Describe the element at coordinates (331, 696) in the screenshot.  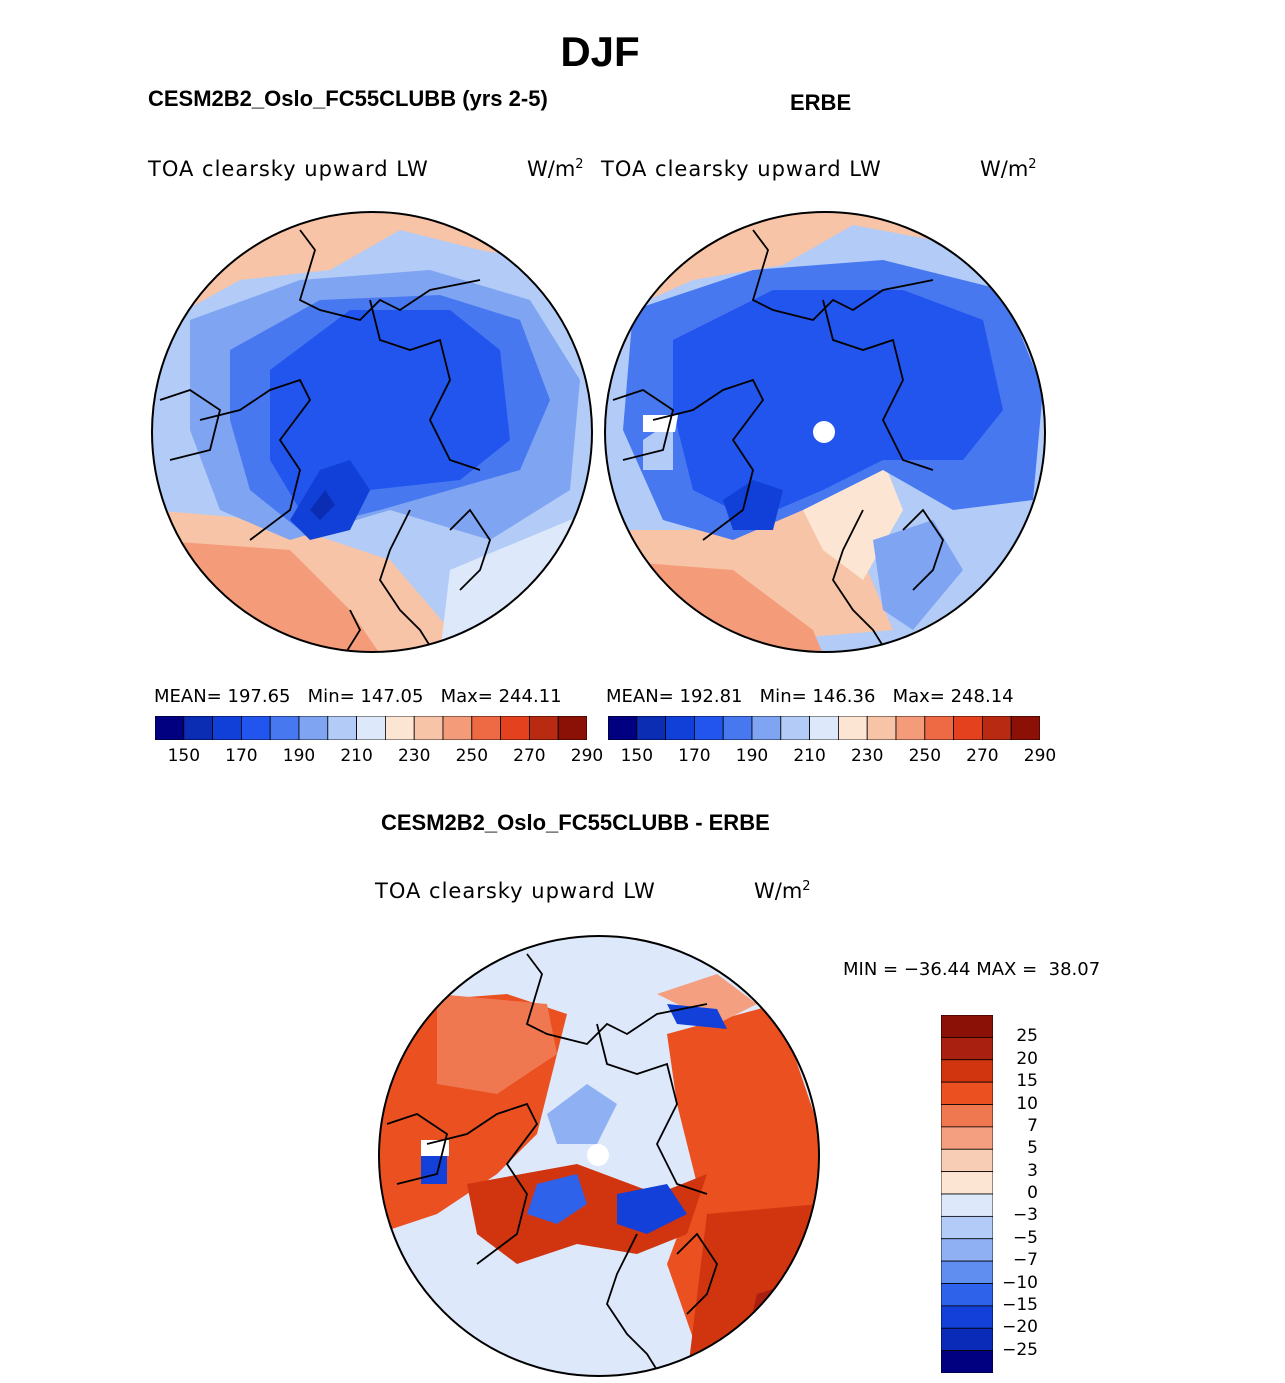
I see `panel1-min-label: Min=` at that location.